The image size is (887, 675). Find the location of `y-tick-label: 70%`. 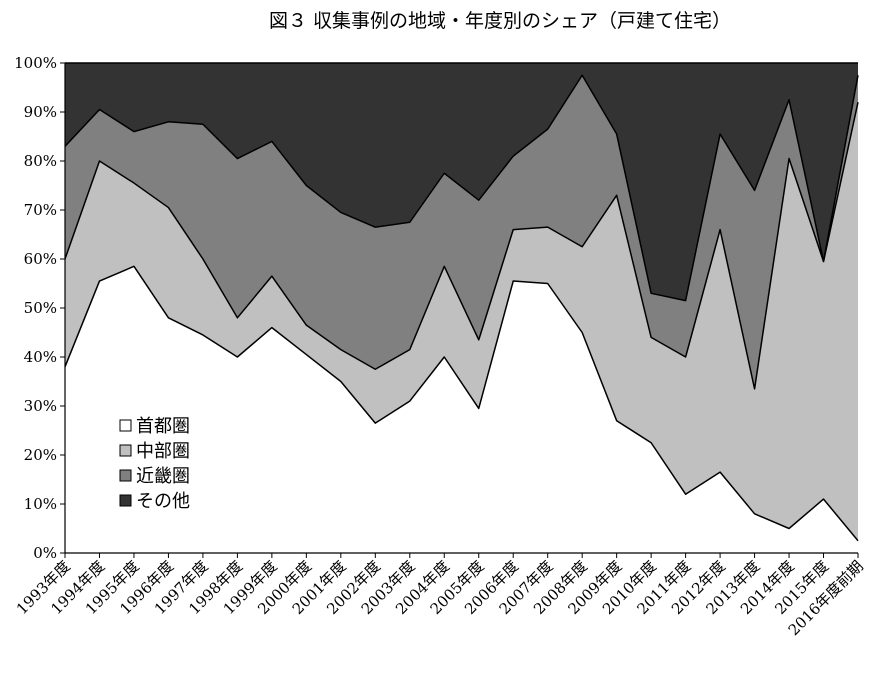

y-tick-label: 70% is located at coordinates (40, 210).